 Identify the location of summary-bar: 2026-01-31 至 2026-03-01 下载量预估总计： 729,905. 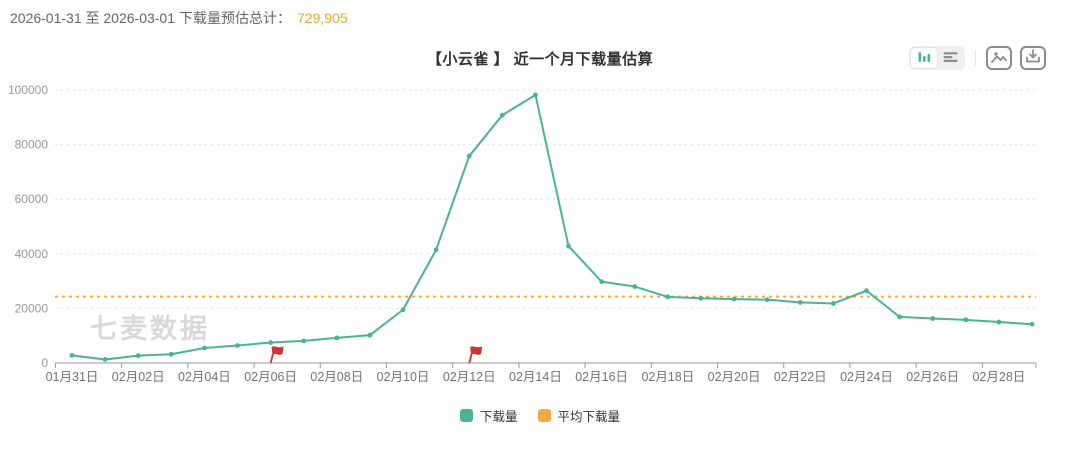
(179, 18).